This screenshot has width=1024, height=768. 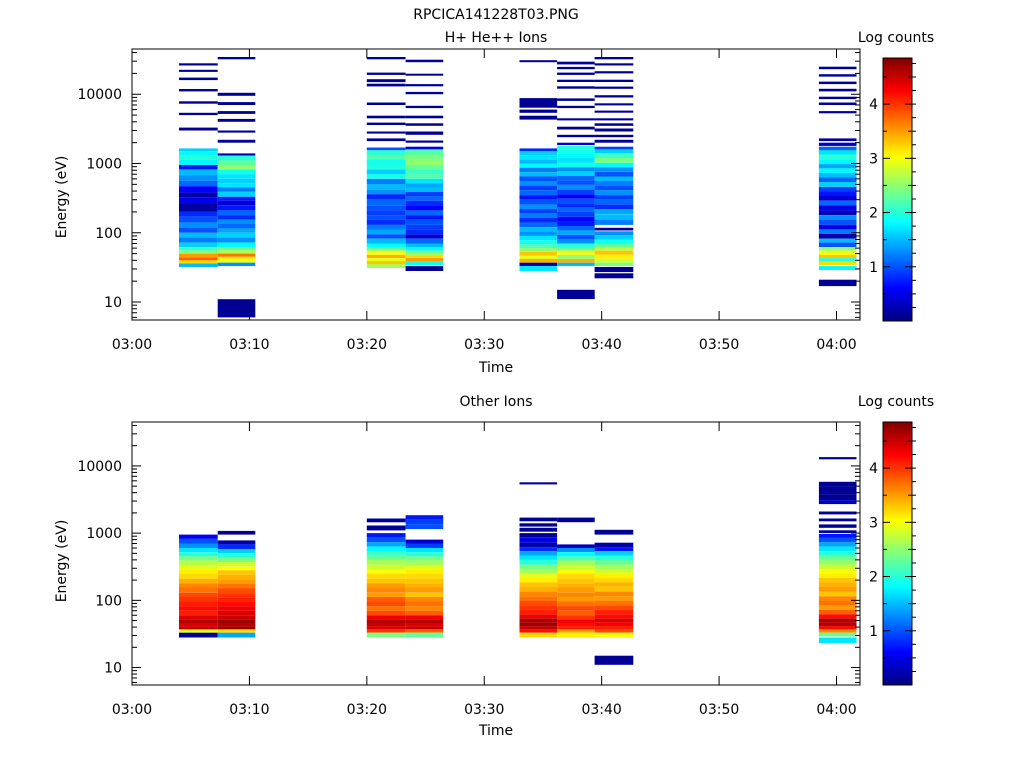 I want to click on colorbar, so click(x=897, y=553).